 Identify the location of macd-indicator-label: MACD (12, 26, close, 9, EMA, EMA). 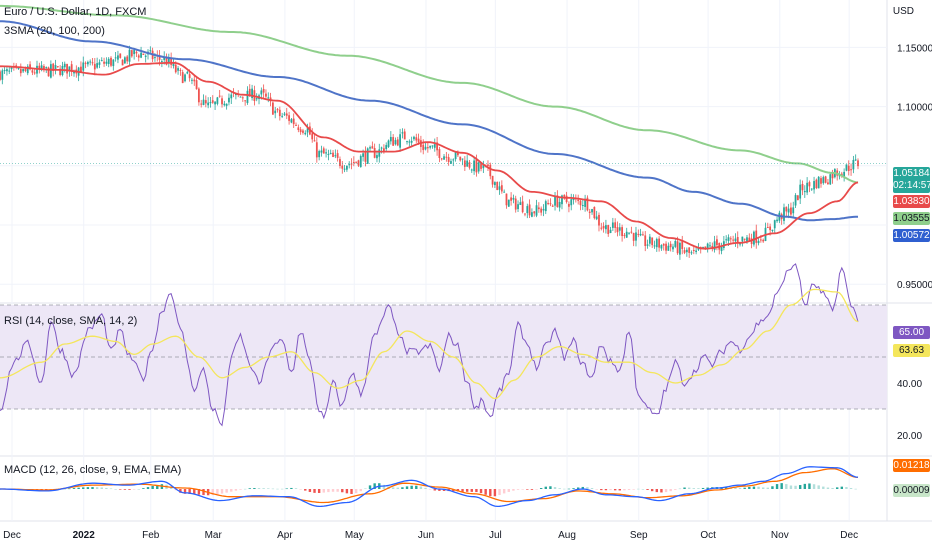
(93, 470).